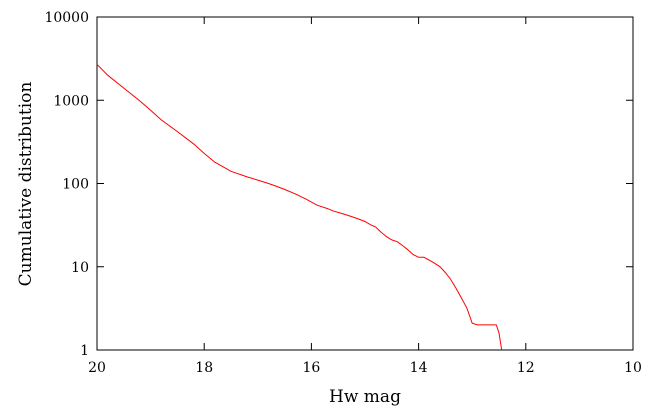 Image resolution: width=658 pixels, height=409 pixels. Describe the element at coordinates (26, 184) in the screenshot. I see `y-axis-title: Cumulative distribution` at that location.